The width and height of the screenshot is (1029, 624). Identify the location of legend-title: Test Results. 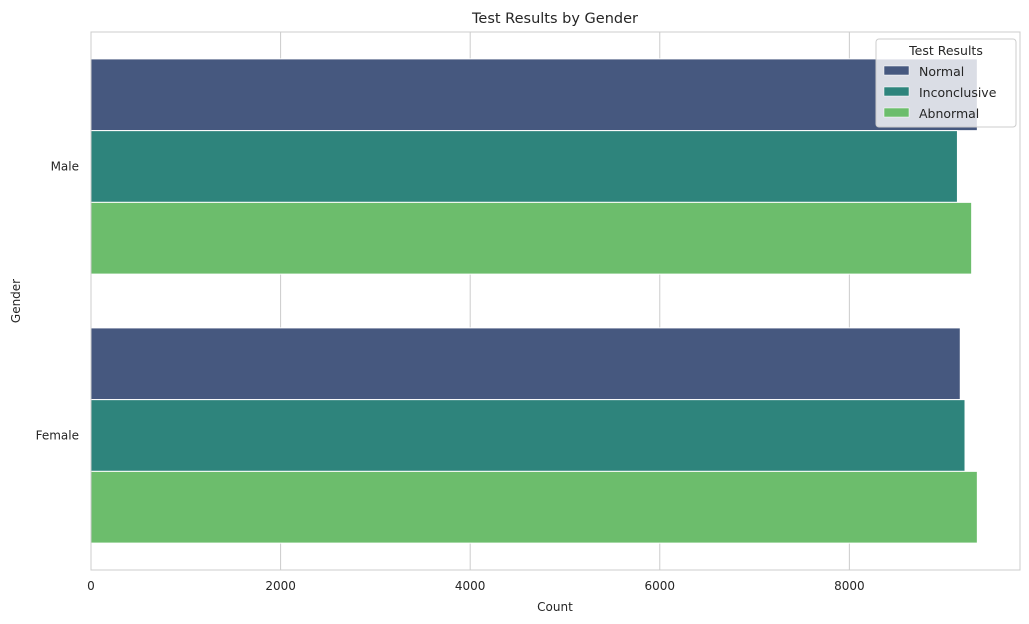
(945, 50).